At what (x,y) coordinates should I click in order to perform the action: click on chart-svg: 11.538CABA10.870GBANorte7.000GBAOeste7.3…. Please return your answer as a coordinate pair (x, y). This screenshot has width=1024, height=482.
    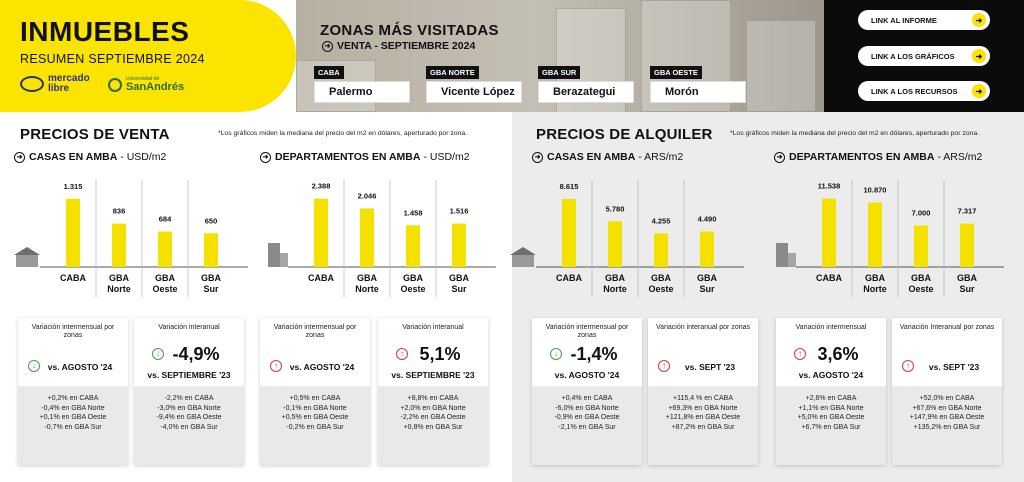
    Looking at the image, I should click on (890, 238).